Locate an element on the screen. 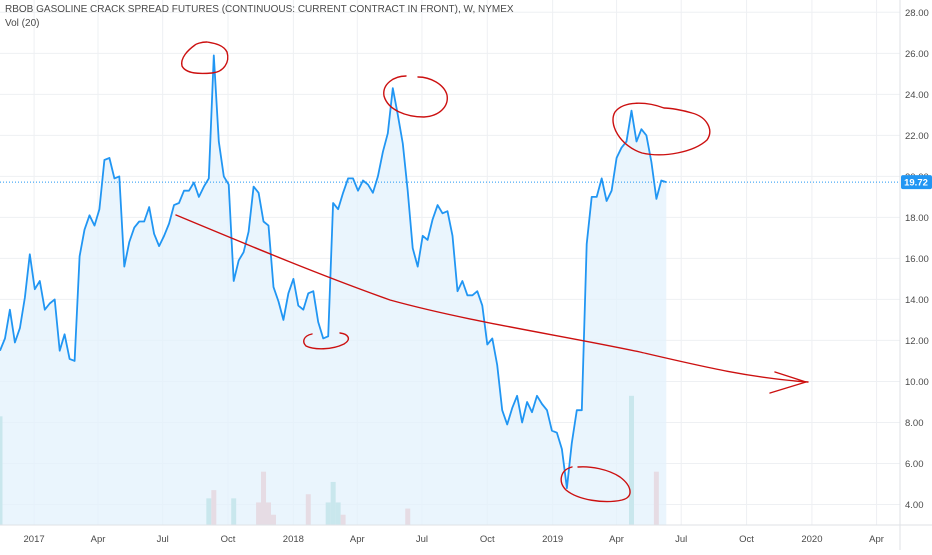 The image size is (932, 555). last-price-marker: 19.72 is located at coordinates (916, 182).